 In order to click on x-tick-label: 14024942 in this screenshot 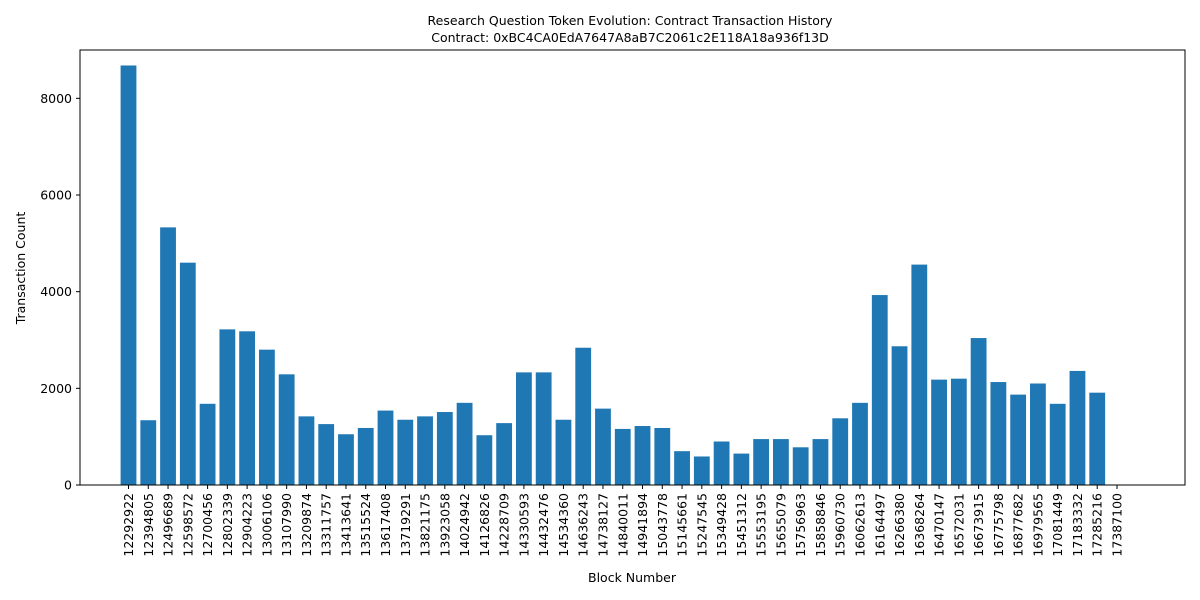, I will do `click(464, 525)`.